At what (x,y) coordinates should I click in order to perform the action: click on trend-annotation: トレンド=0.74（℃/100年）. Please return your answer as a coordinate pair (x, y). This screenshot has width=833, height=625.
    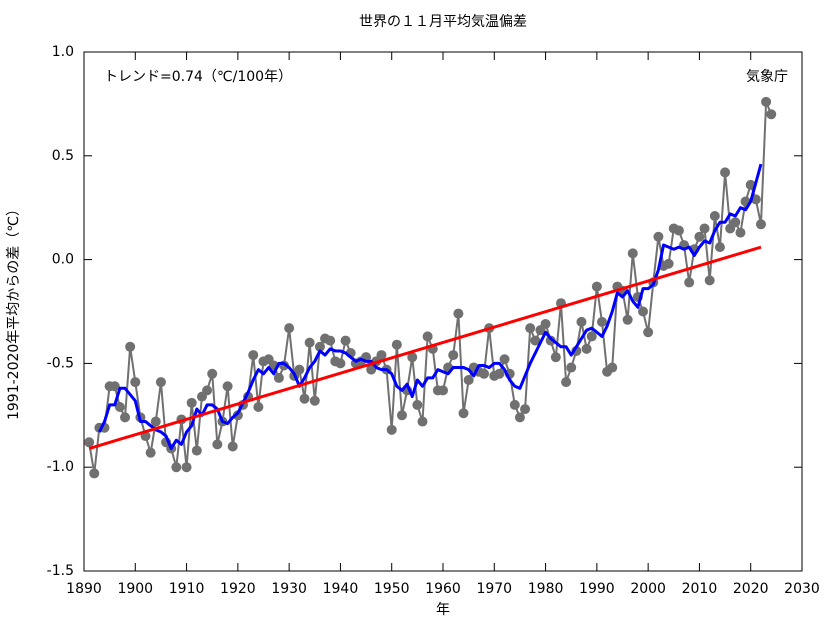
    Looking at the image, I should click on (198, 77).